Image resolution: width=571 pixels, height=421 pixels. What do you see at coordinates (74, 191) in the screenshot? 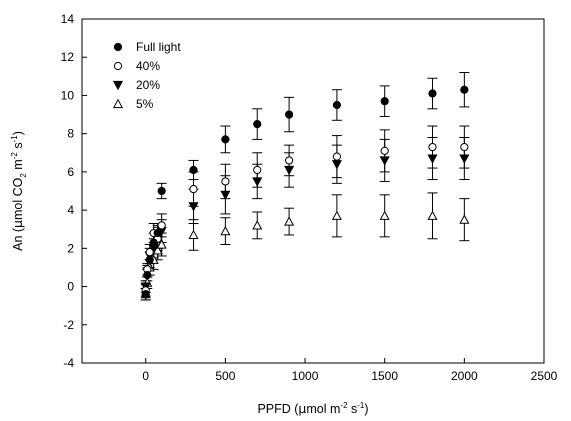
I see `y-axis-ticks: -4 -2 0 2 4 6 8 10 12 14` at bounding box center [74, 191].